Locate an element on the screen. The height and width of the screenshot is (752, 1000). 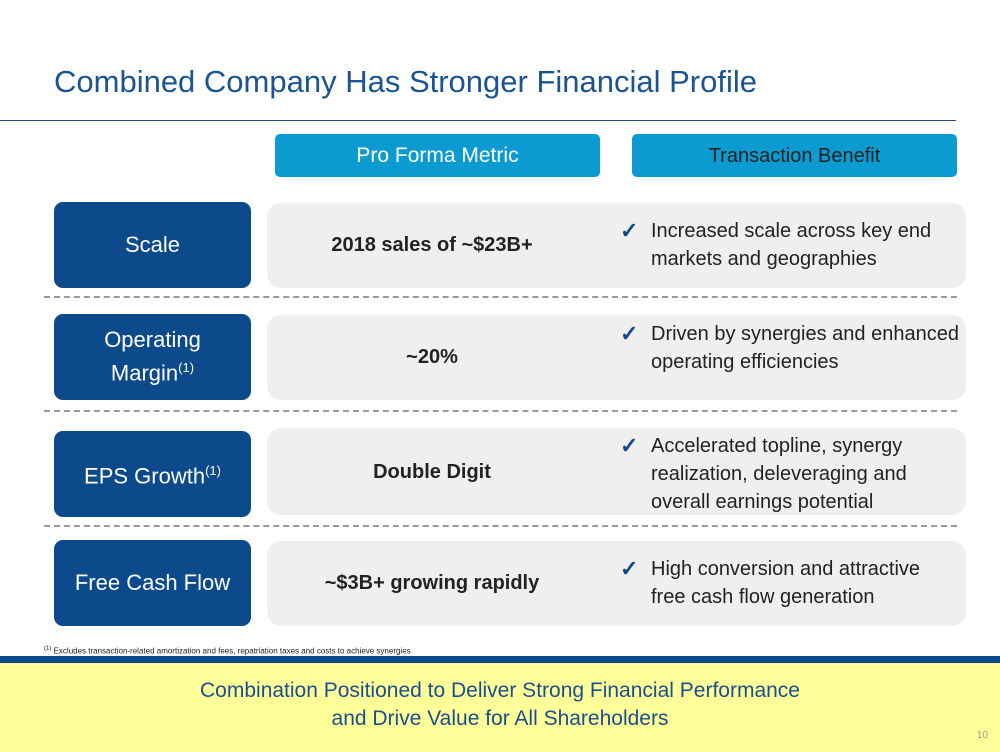
row-label-scale: Scale is located at coordinates (152, 245).